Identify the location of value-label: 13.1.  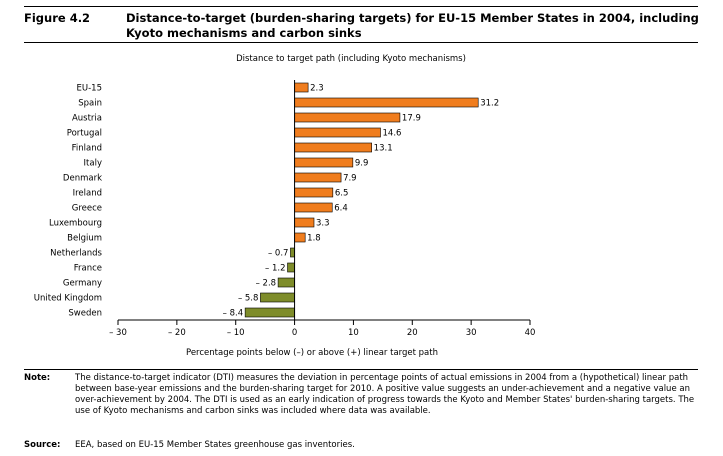
(383, 149).